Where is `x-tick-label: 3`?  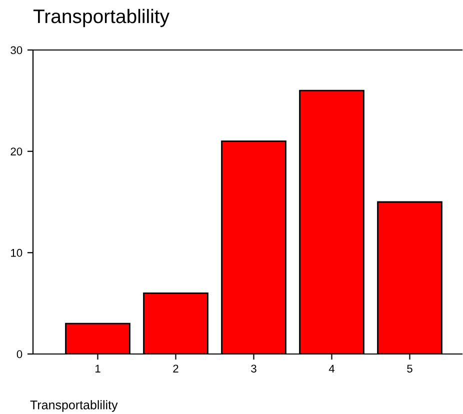
x-tick-label: 3 is located at coordinates (253, 368).